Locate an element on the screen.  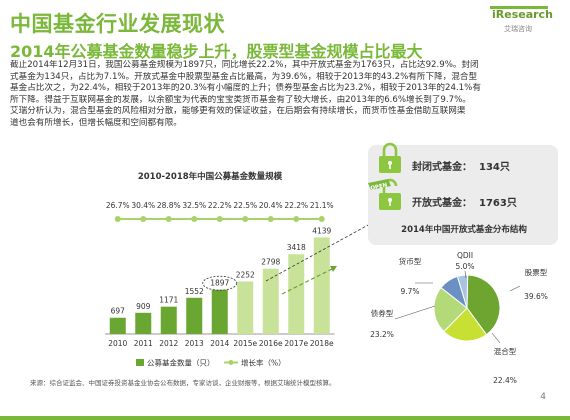
x-tick-label: 2017e is located at coordinates (296, 343).